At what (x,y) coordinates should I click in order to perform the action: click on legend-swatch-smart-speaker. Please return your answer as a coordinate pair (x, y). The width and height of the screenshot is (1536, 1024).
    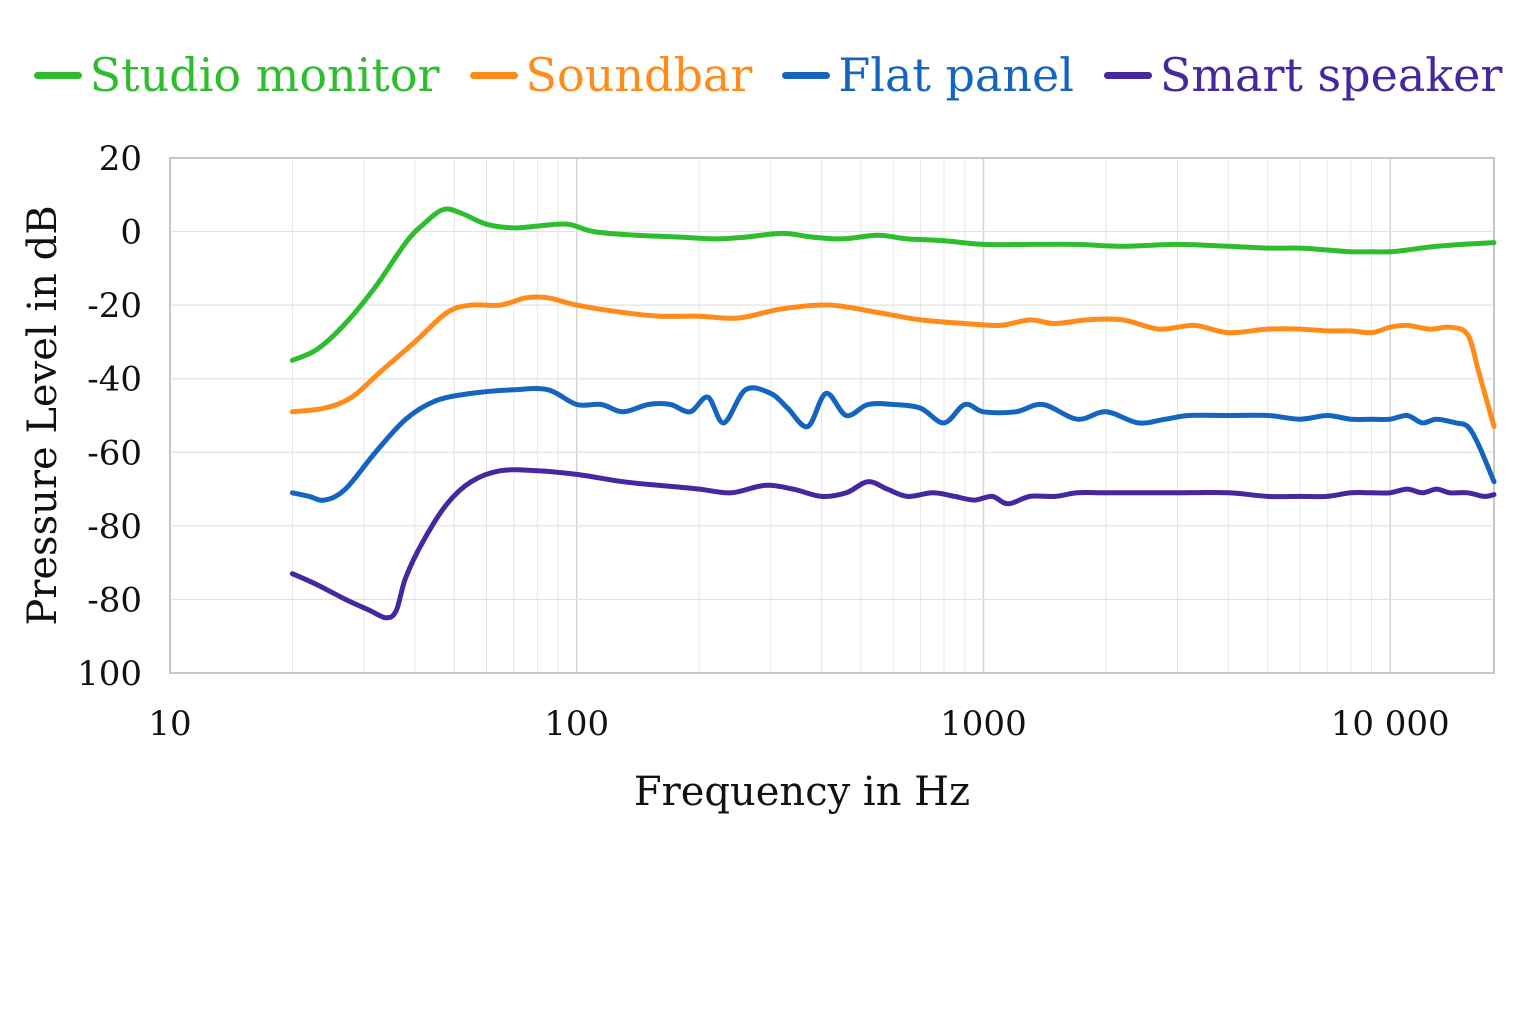
    Looking at the image, I should click on (1127, 75).